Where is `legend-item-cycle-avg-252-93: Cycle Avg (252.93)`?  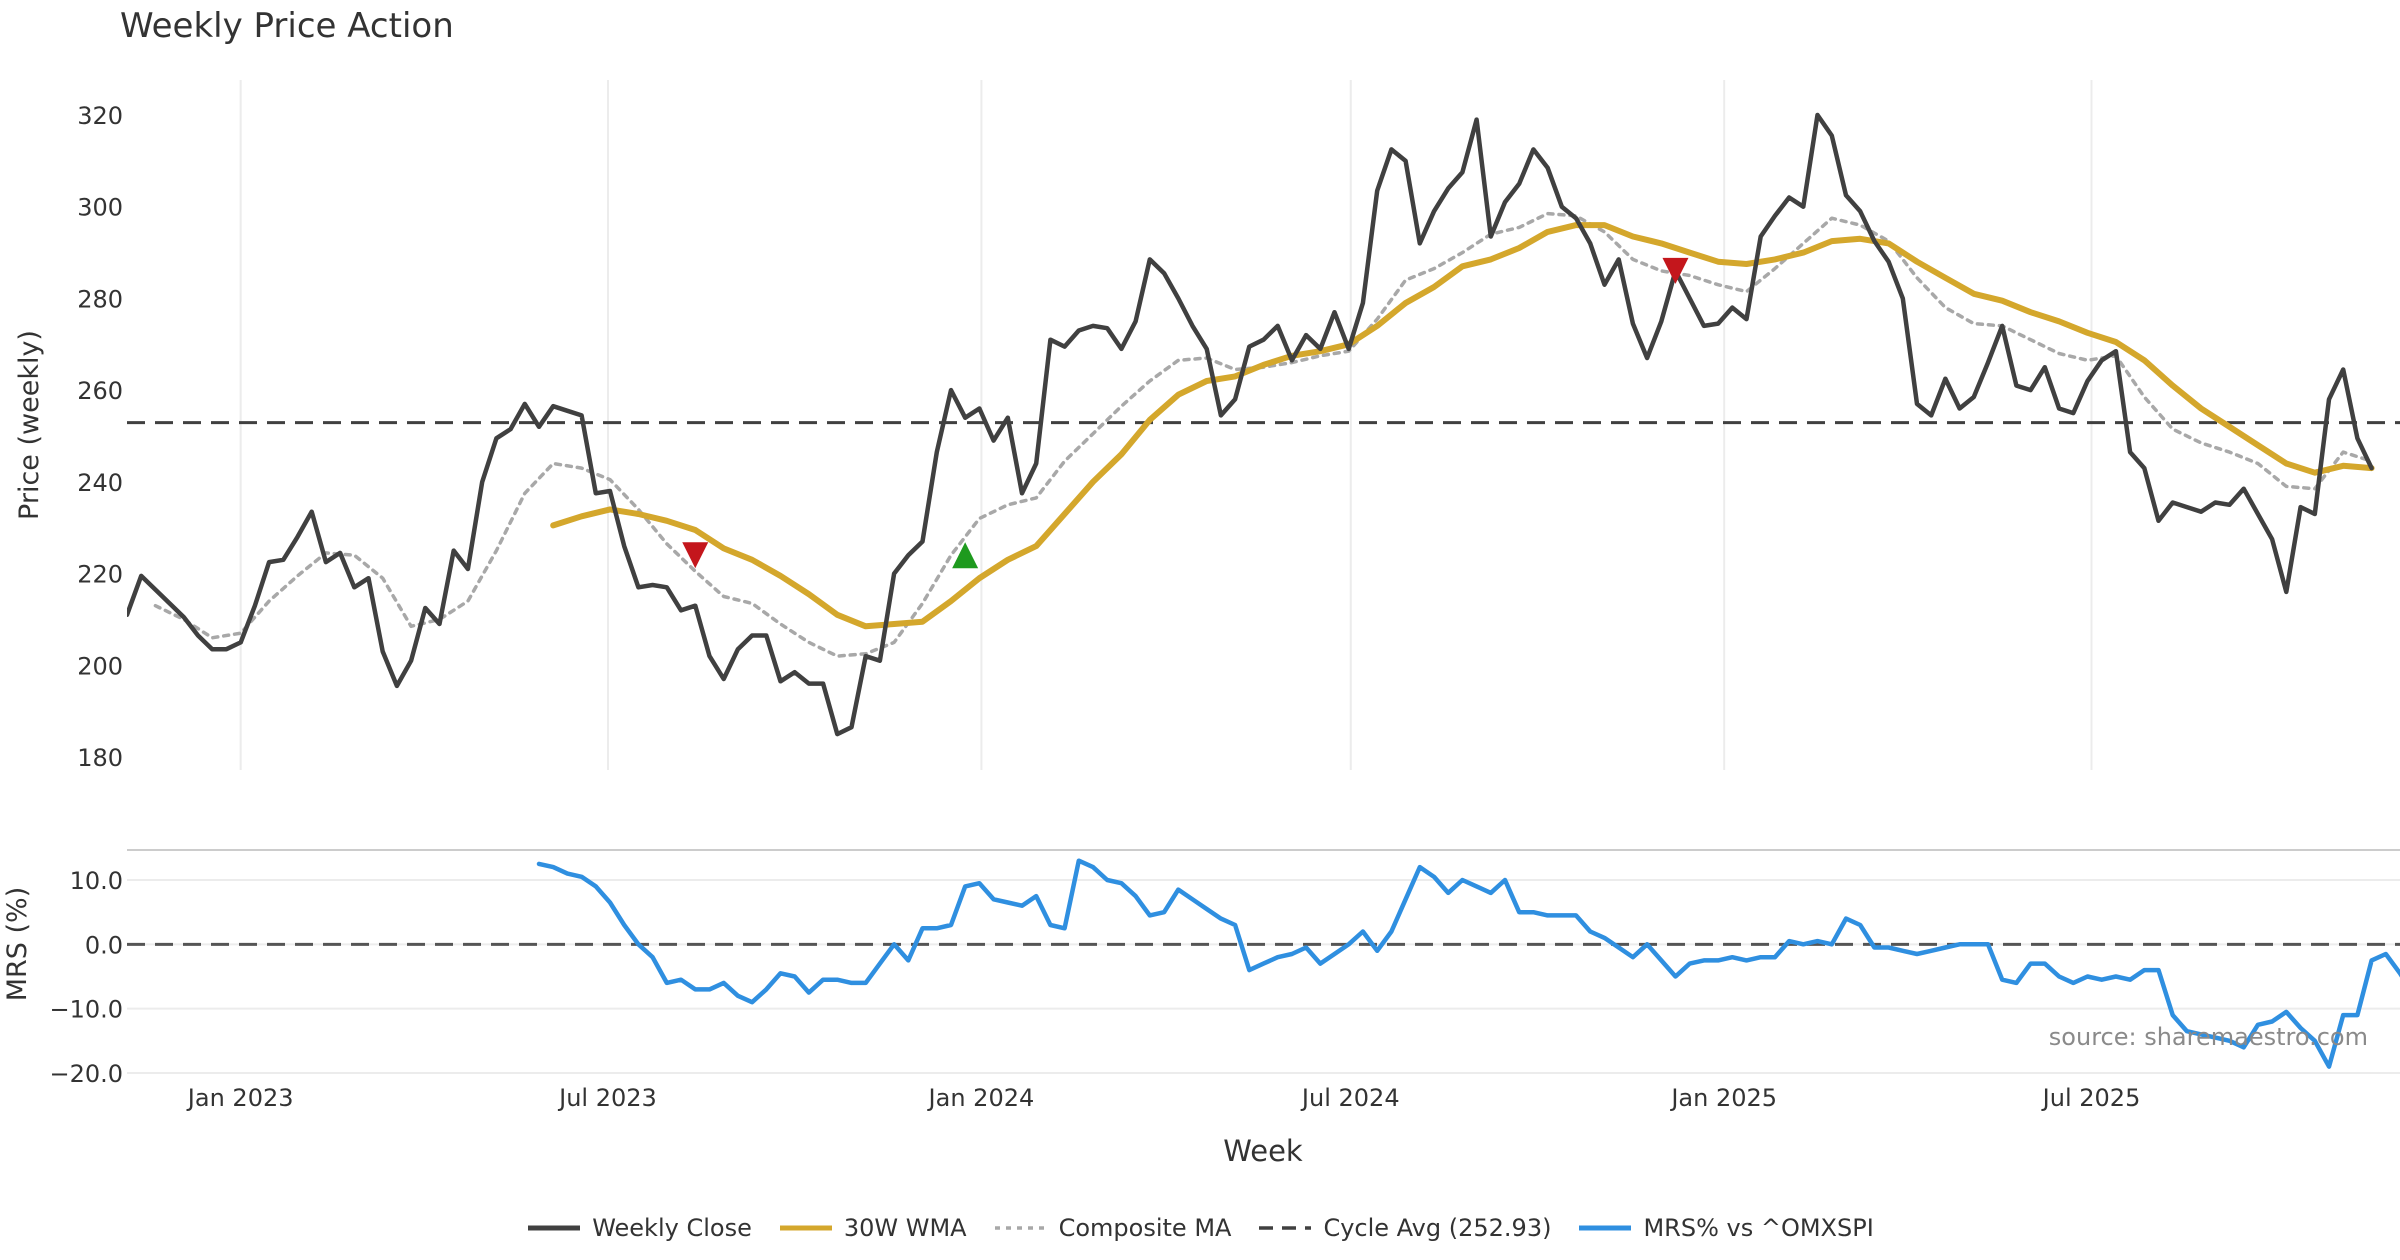 legend-item-cycle-avg-252-93: Cycle Avg (252.93) is located at coordinates (1404, 1228).